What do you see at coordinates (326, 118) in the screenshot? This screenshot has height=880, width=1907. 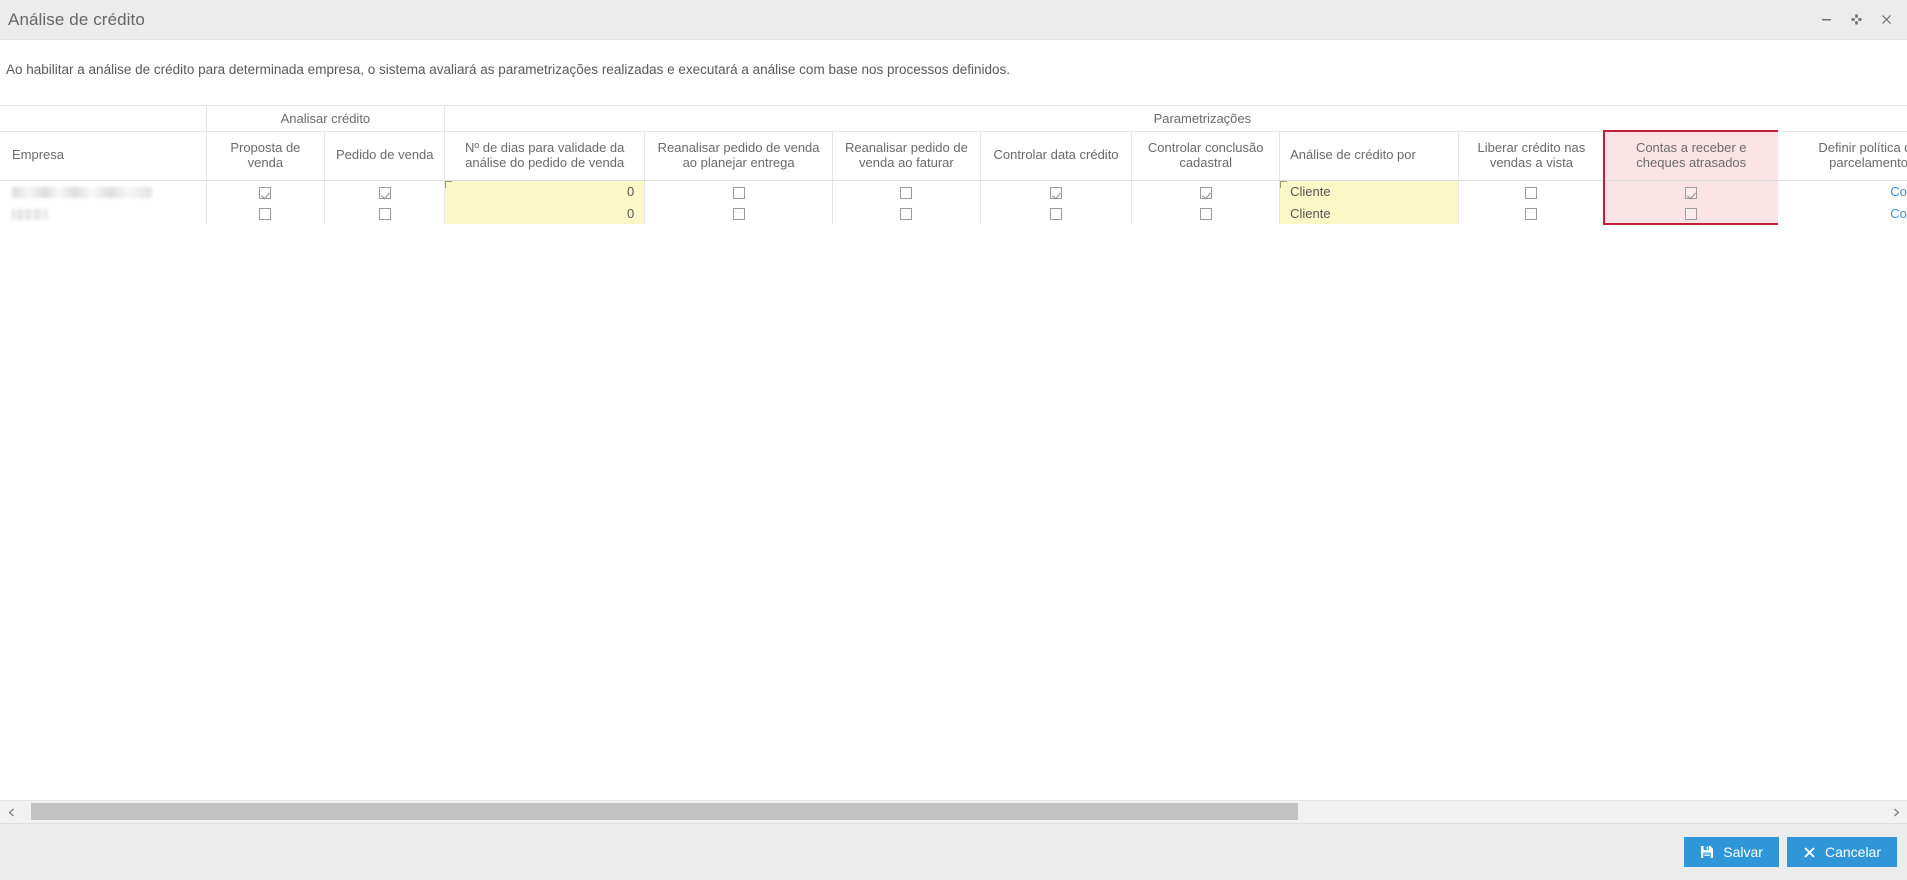 I see `group-header-analisar-credito: Analisar crédito` at bounding box center [326, 118].